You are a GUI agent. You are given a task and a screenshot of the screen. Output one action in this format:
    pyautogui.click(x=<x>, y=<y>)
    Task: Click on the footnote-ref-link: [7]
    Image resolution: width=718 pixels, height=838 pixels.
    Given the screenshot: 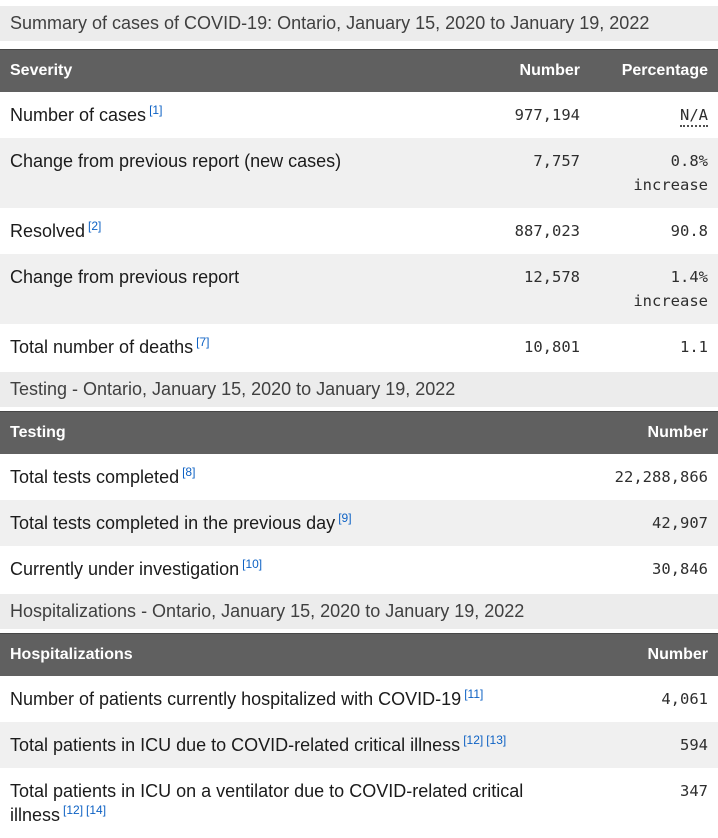 What is the action you would take?
    pyautogui.click(x=203, y=342)
    